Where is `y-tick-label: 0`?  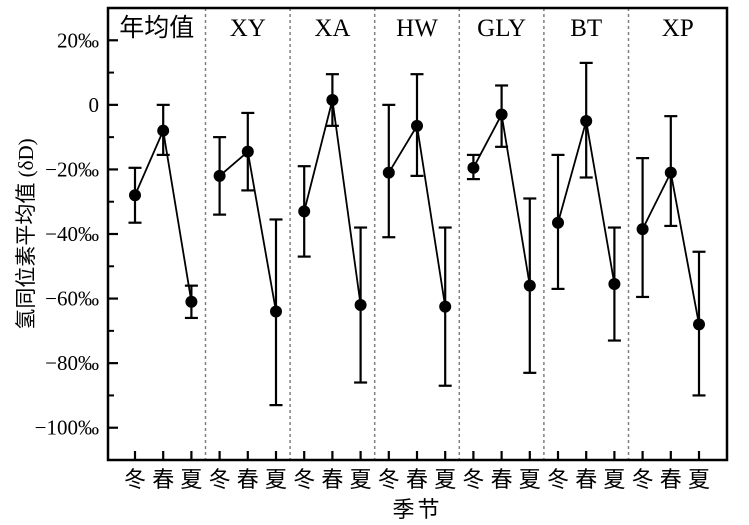 y-tick-label: 0 is located at coordinates (94, 105).